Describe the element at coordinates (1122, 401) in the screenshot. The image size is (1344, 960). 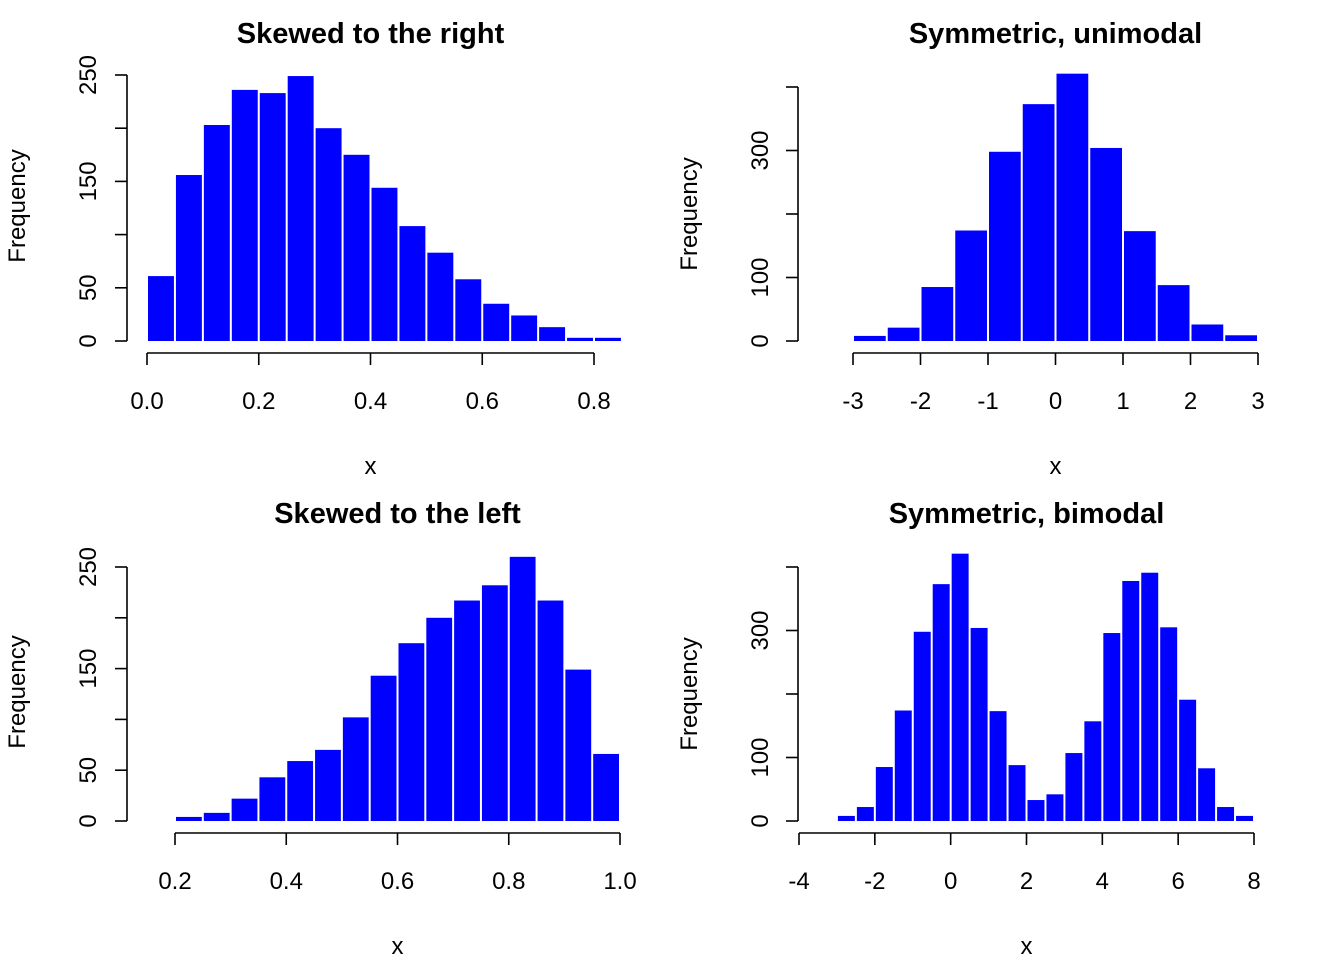
I see `x-tick-label: 1` at that location.